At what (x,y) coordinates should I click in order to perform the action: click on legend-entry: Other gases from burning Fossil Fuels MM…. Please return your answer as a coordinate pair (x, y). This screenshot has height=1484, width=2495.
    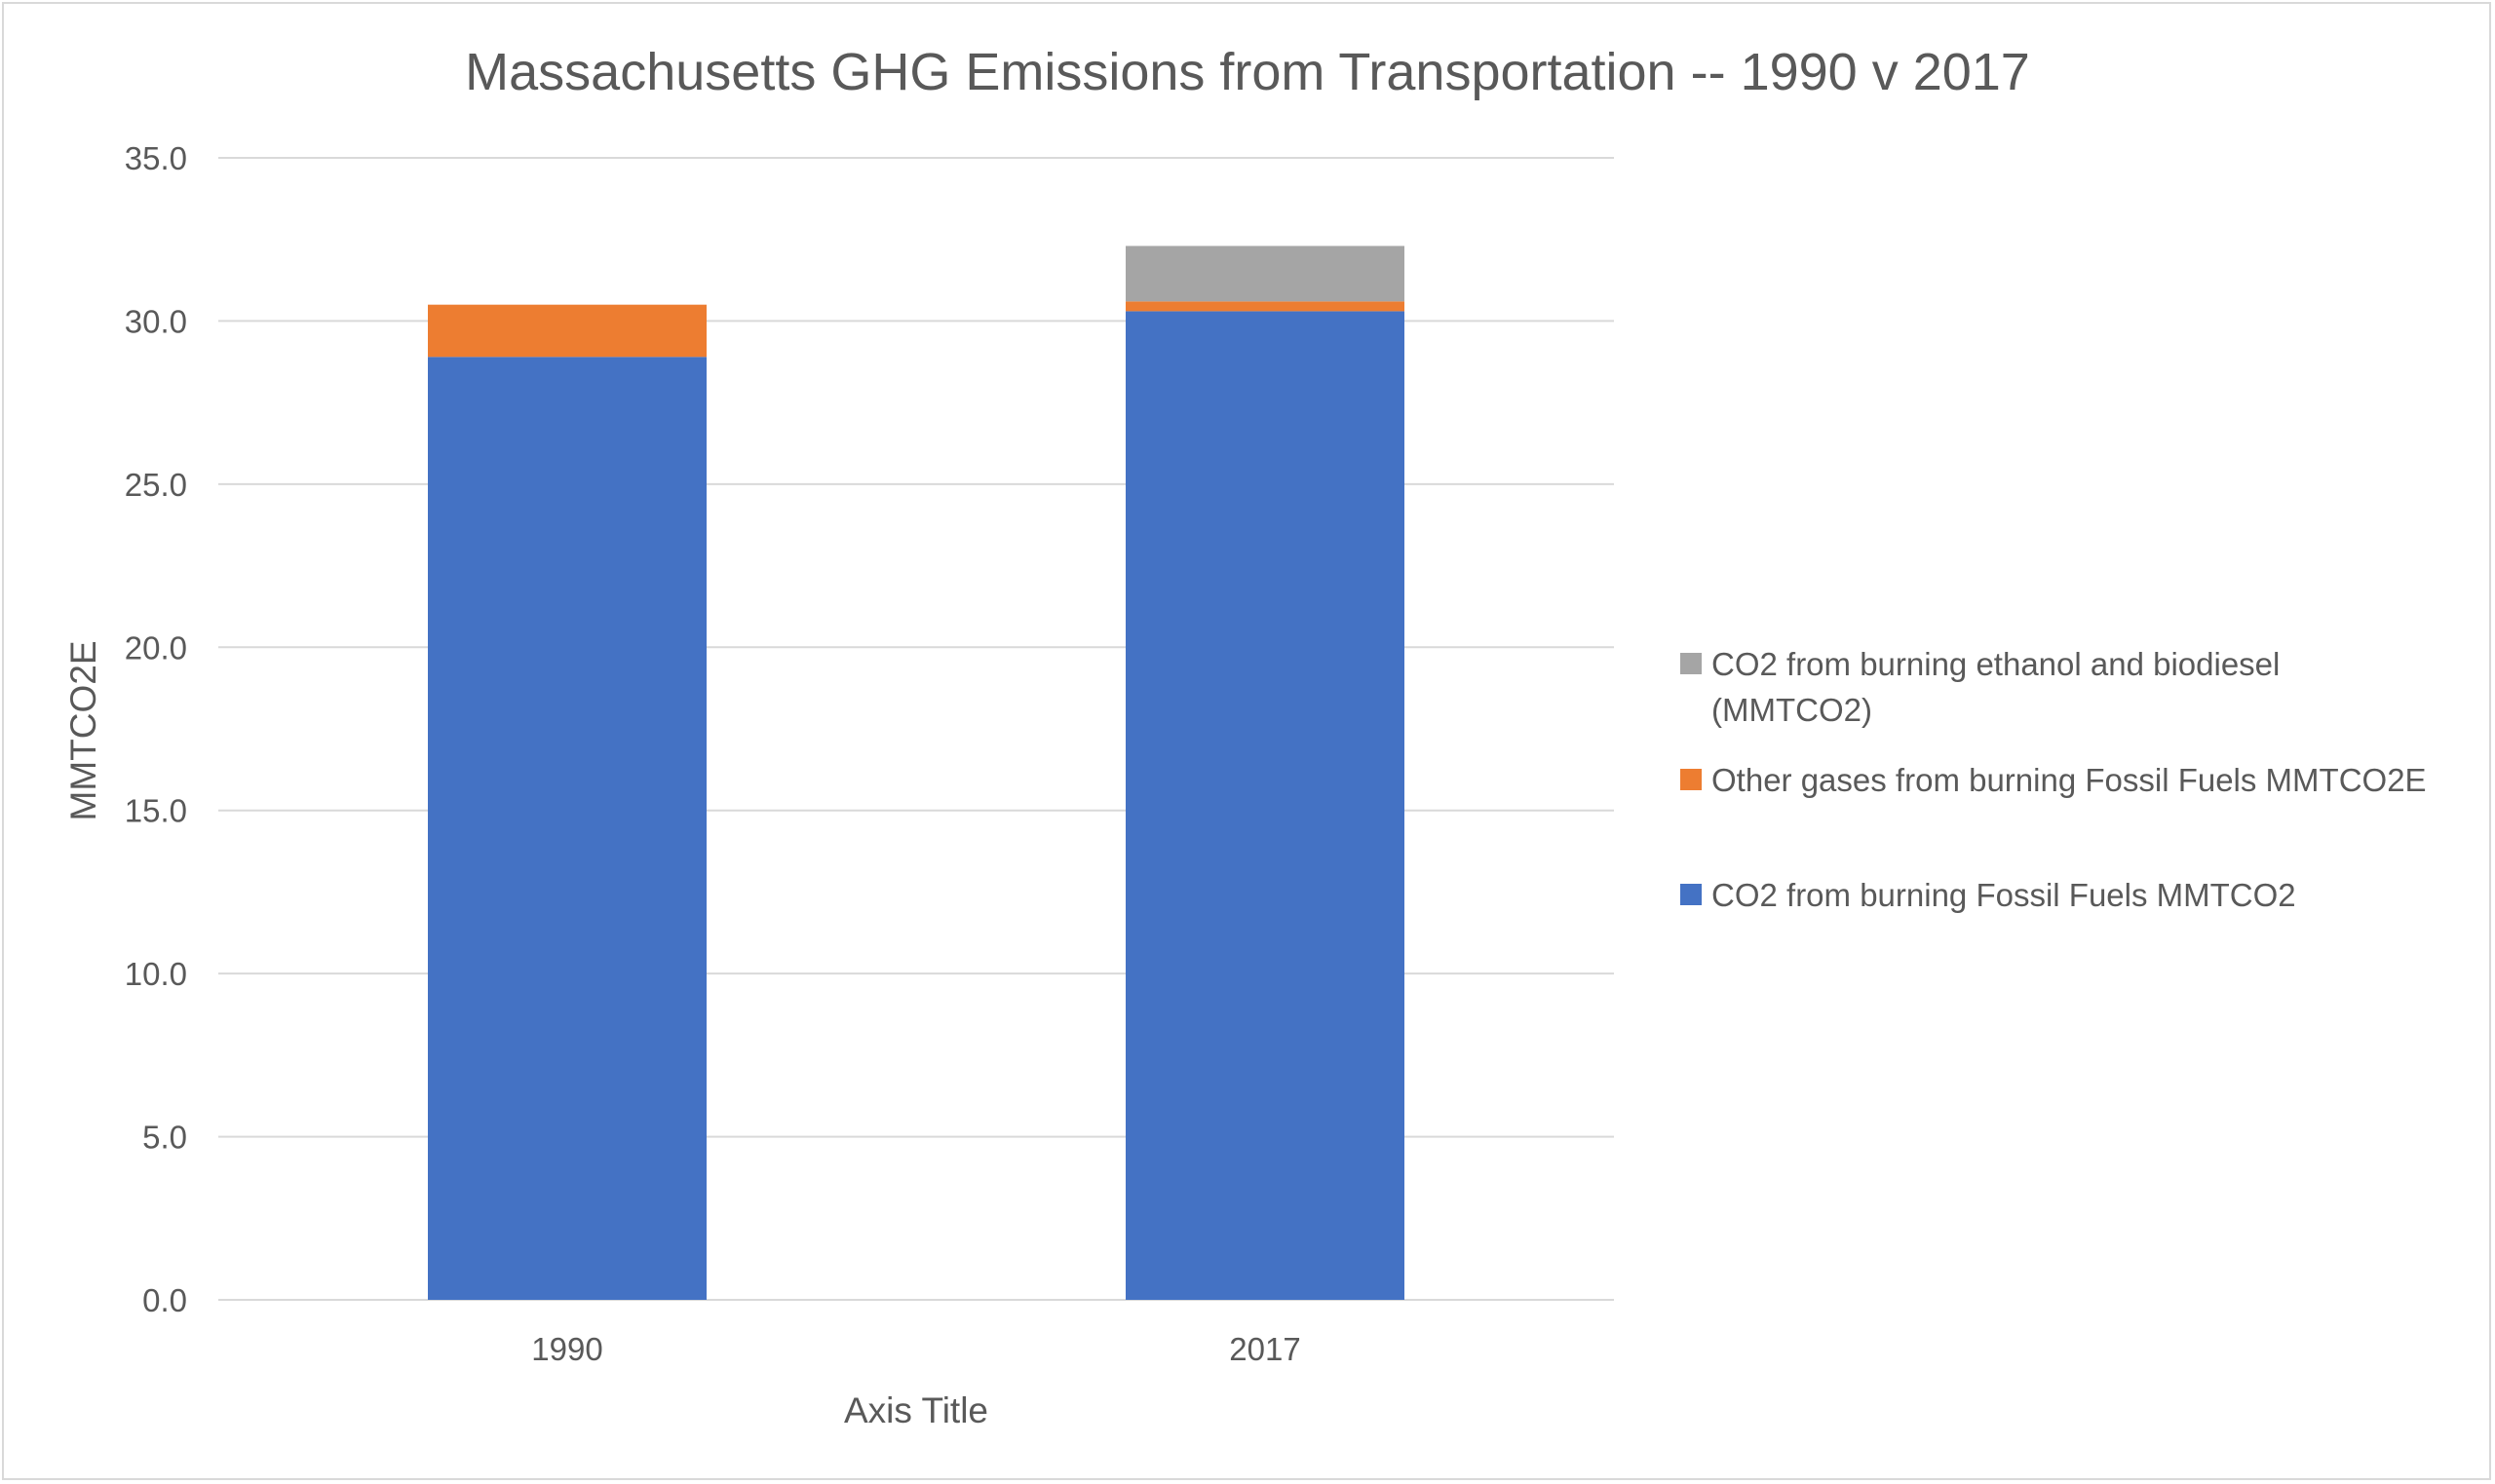
    Looking at the image, I should click on (2053, 780).